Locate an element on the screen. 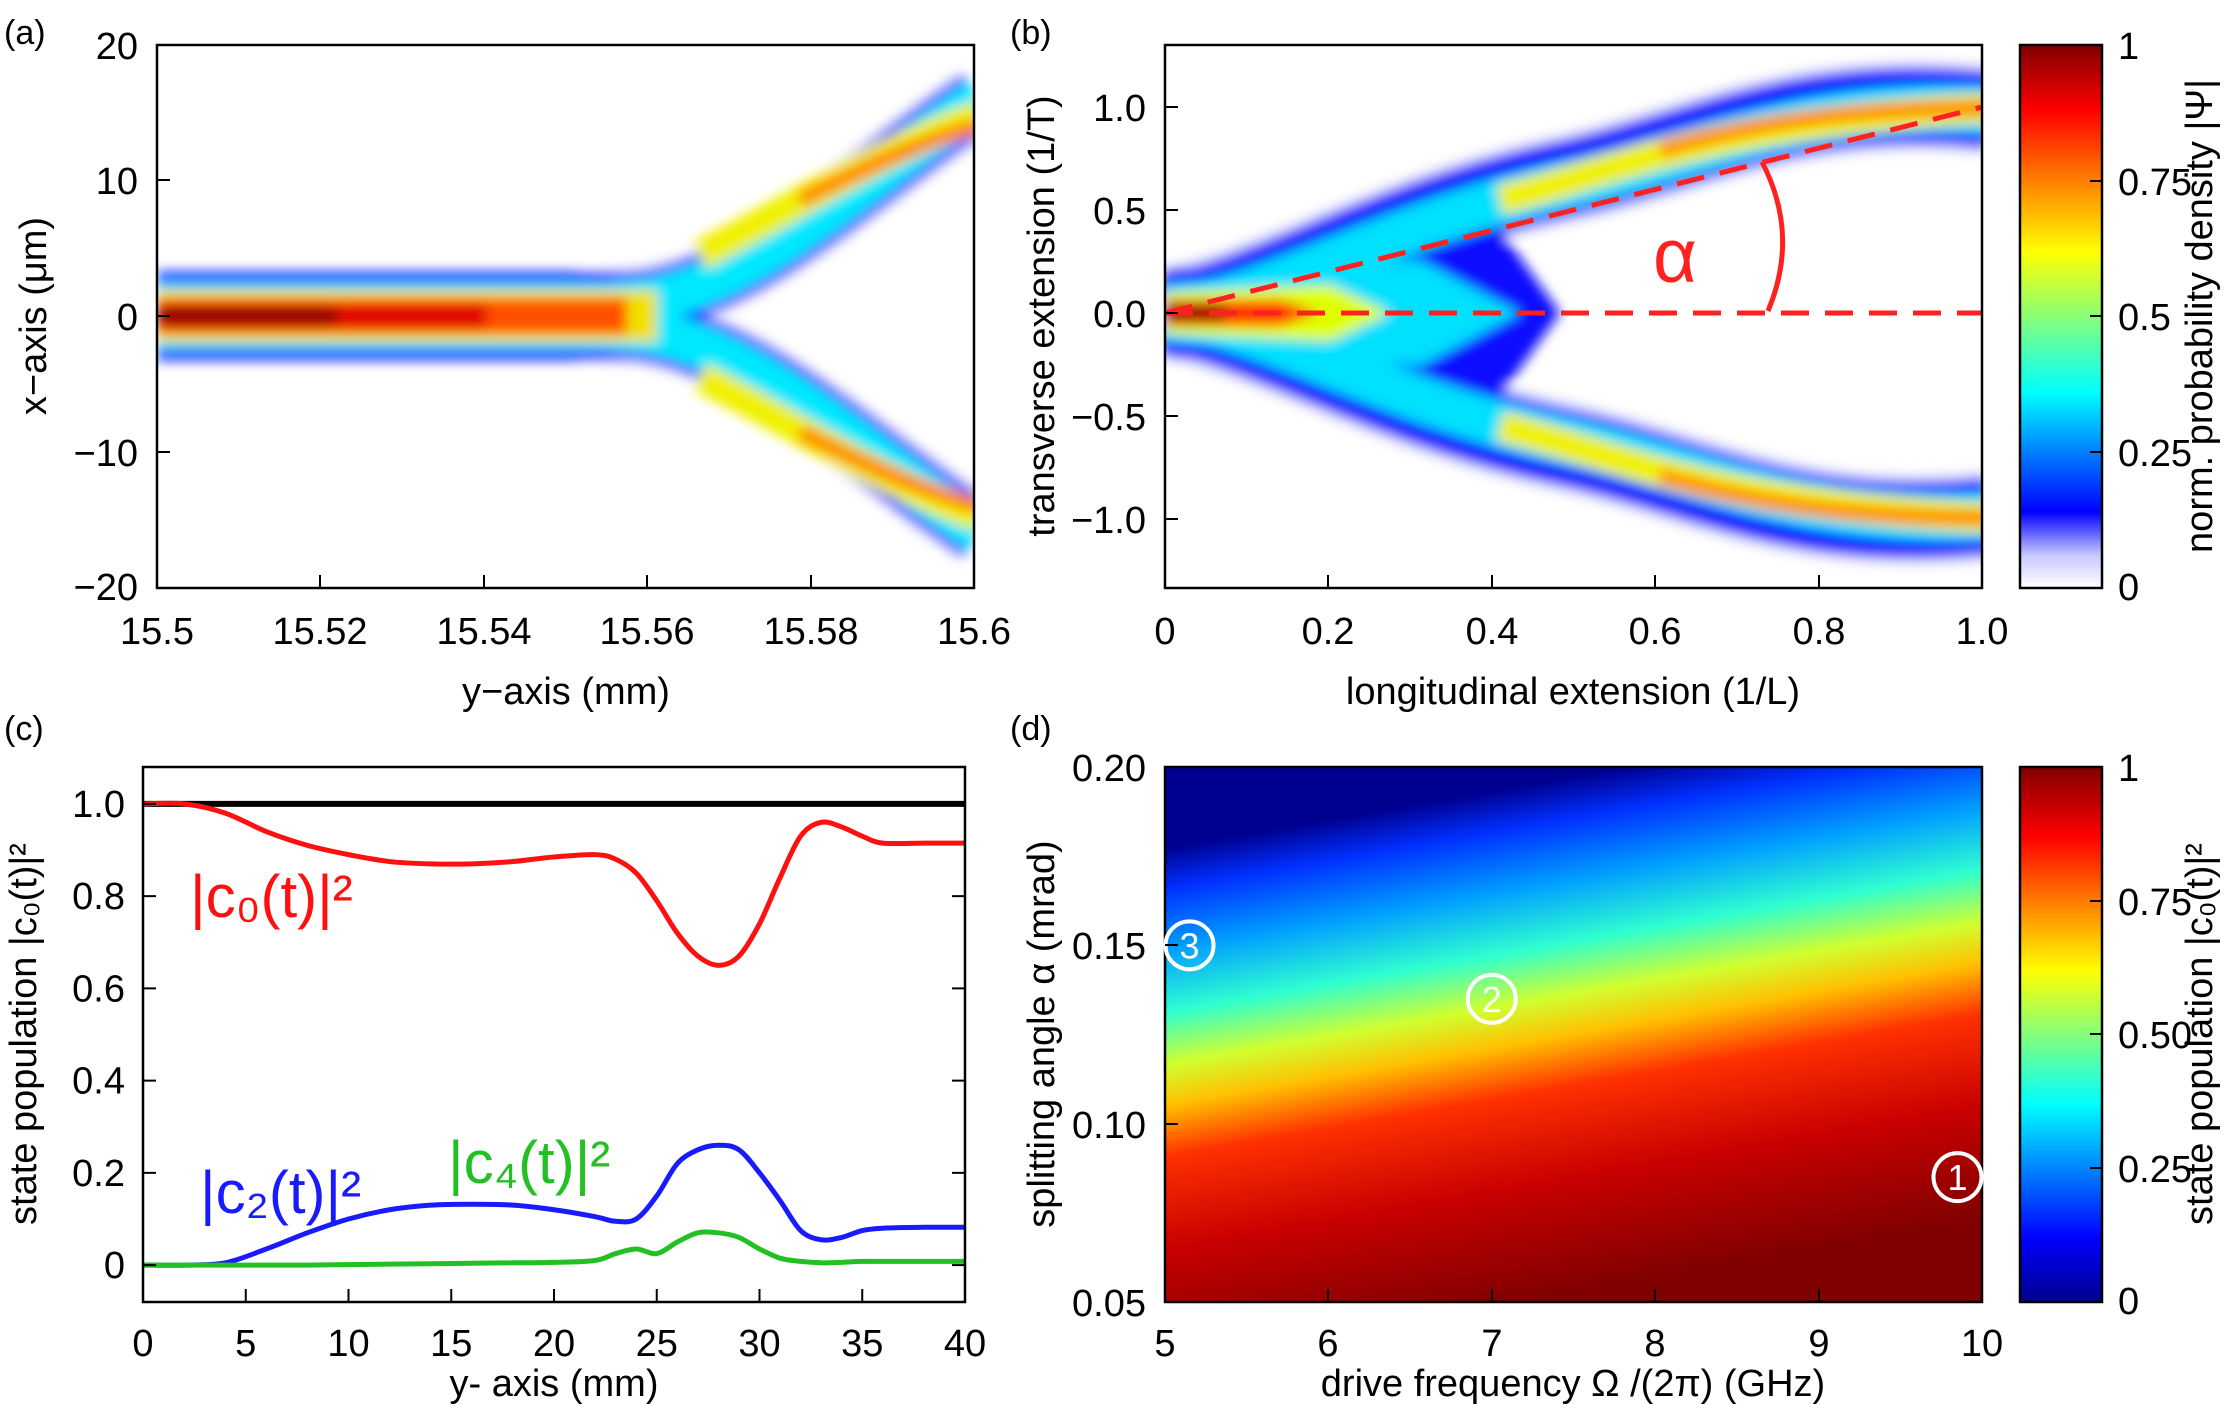 The width and height of the screenshot is (2233, 1404). b-cbar-tick: 1 is located at coordinates (2128, 47).